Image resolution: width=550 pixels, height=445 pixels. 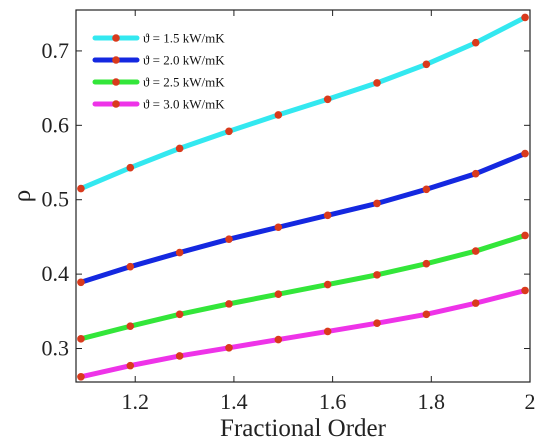 What do you see at coordinates (530, 401) in the screenshot?
I see `x-tick-label: 2` at bounding box center [530, 401].